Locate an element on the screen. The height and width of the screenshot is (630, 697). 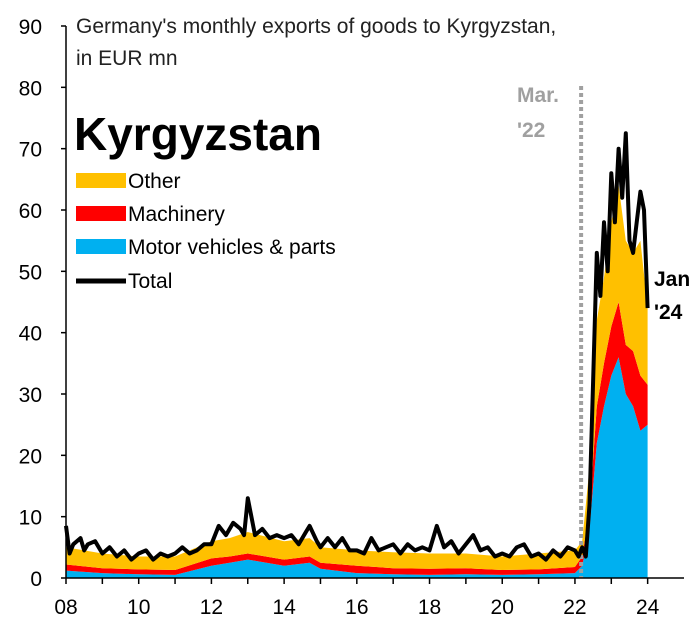
x-tick-label: 20 is located at coordinates (502, 607).